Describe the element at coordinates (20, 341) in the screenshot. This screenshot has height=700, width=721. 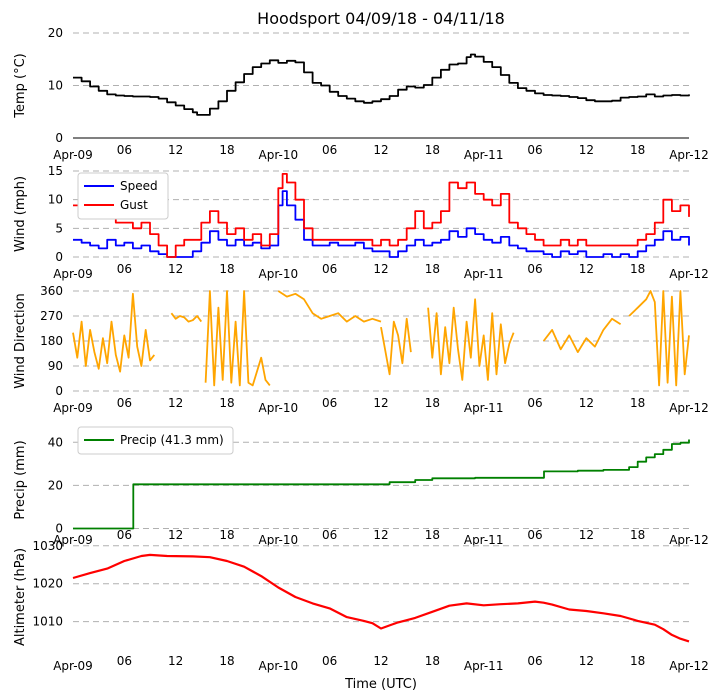
I see `dir-ylabel: Wind Direction` at that location.